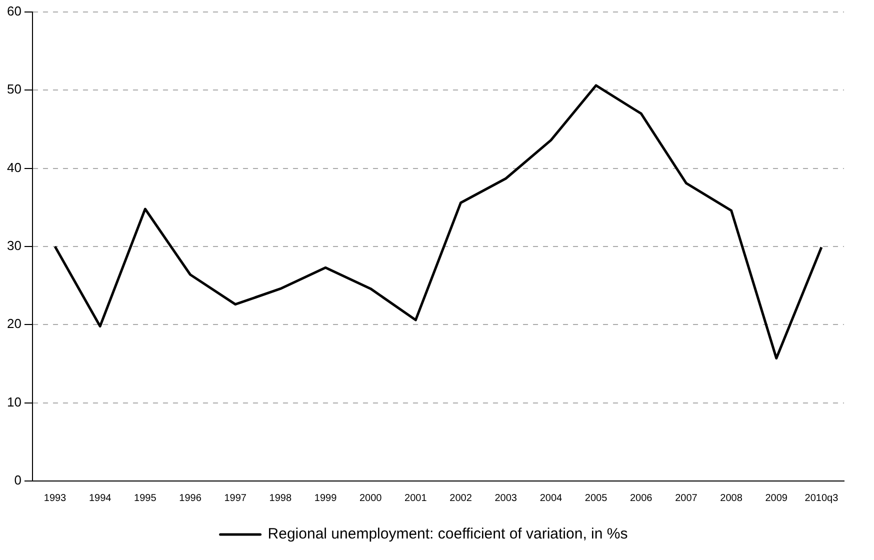  What do you see at coordinates (596, 498) in the screenshot?
I see `x-tick-label: 2005` at bounding box center [596, 498].